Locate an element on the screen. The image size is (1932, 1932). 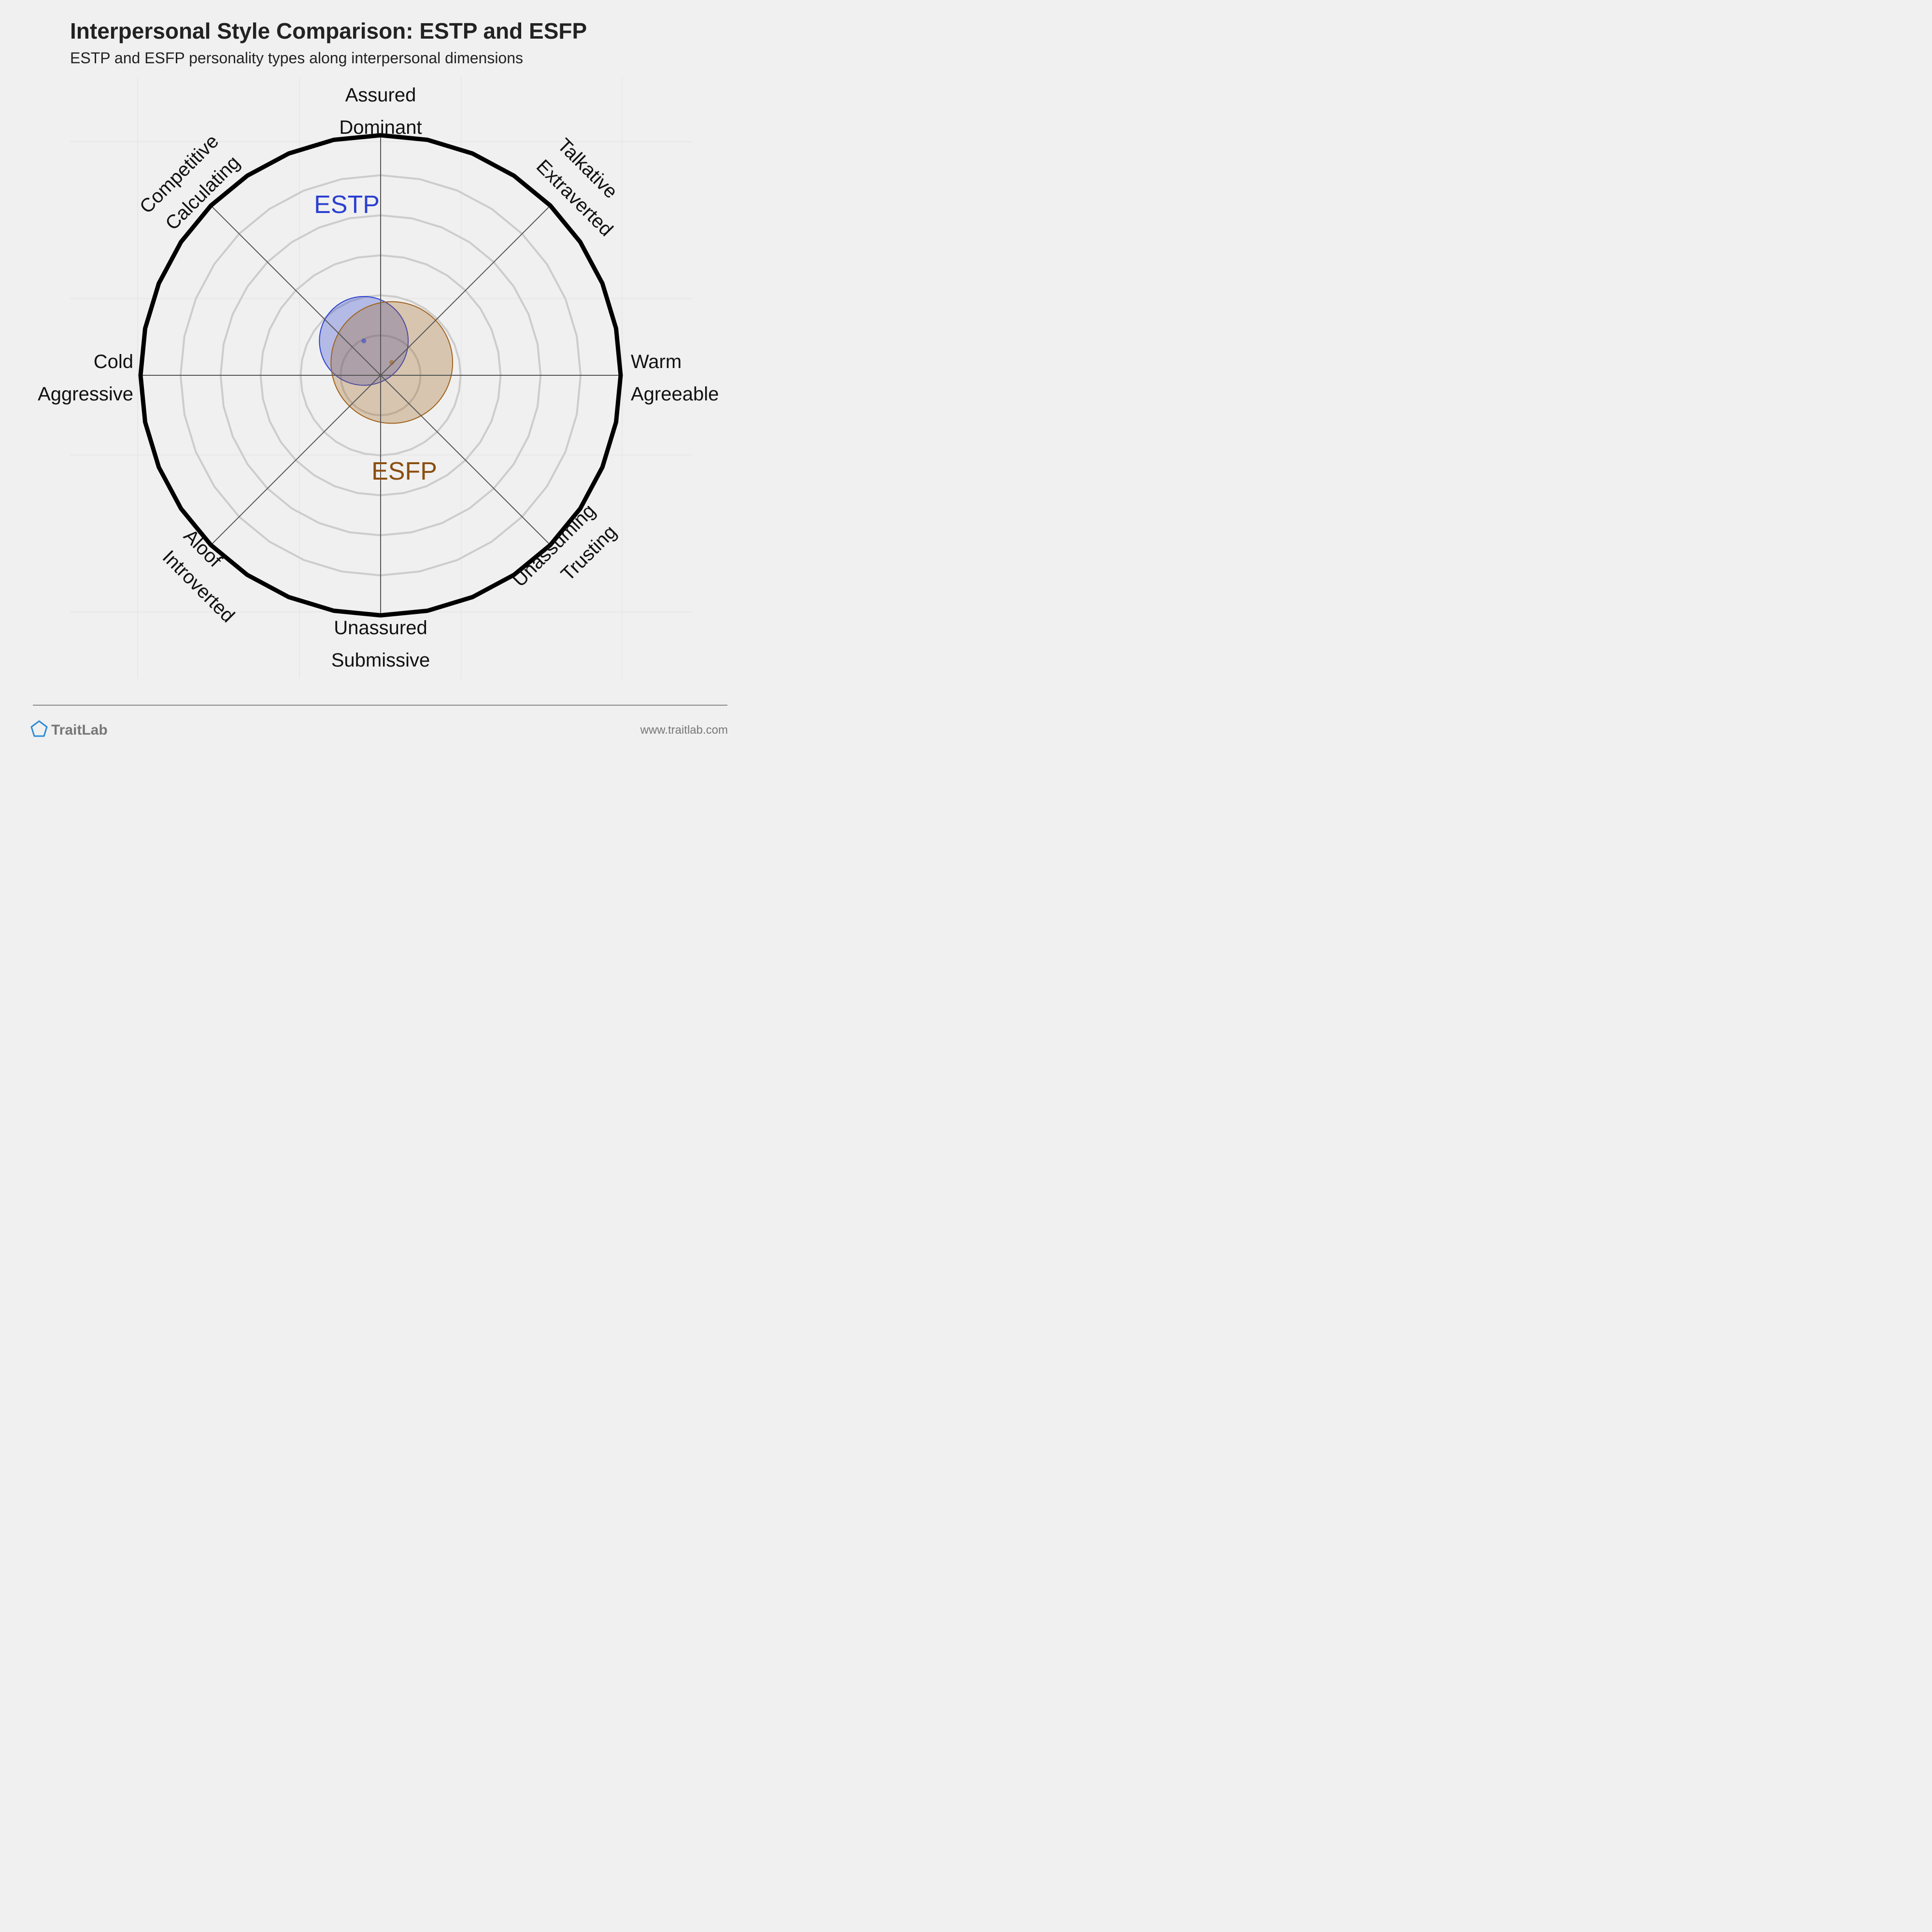
axis-label-southeast: UnassumingTrusting is located at coordinates (565, 556).